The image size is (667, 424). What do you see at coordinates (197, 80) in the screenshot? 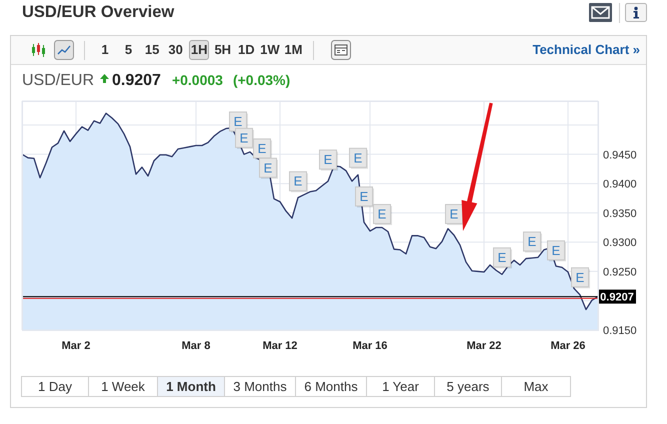
I see `text: +0.0003` at bounding box center [197, 80].